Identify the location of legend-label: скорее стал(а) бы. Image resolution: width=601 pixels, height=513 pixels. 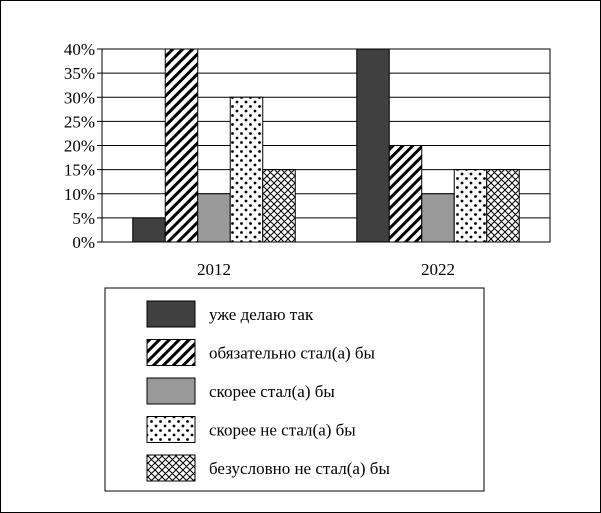
(272, 391).